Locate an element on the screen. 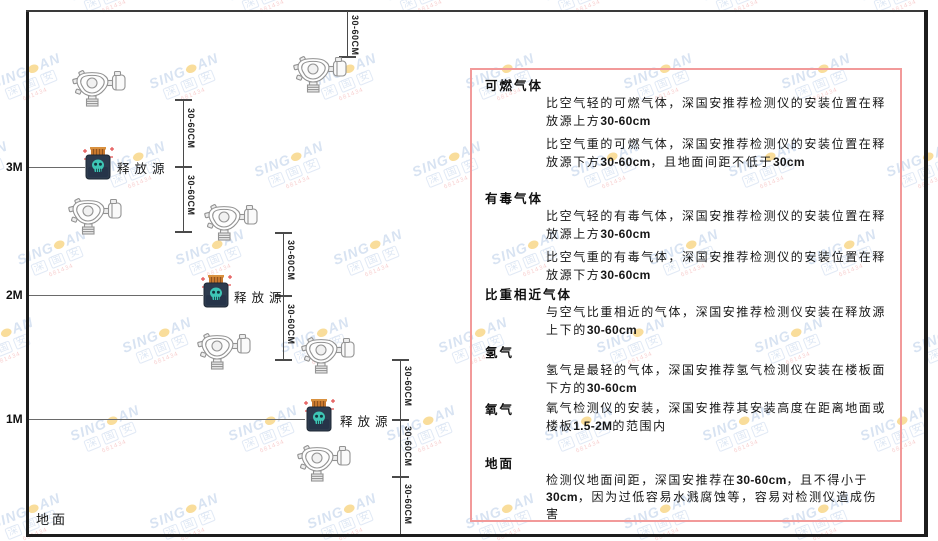  release-source-icon is located at coordinates (319, 416).